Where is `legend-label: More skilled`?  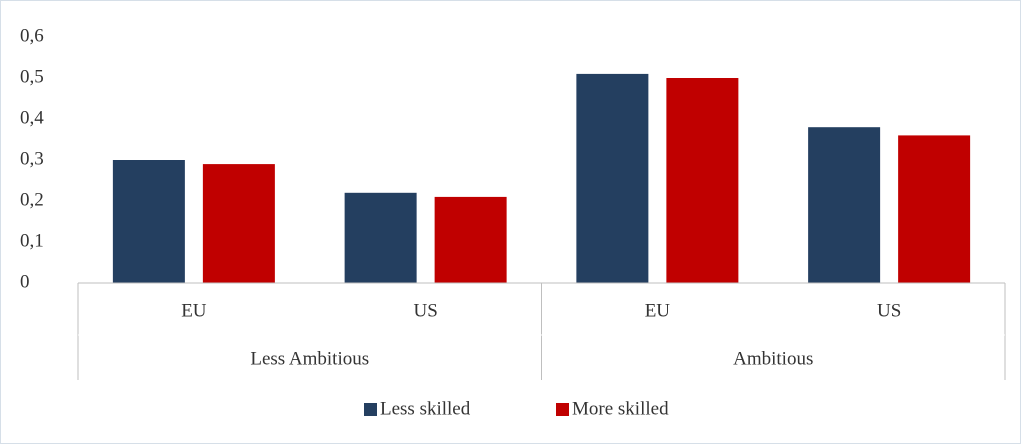
legend-label: More skilled is located at coordinates (620, 408).